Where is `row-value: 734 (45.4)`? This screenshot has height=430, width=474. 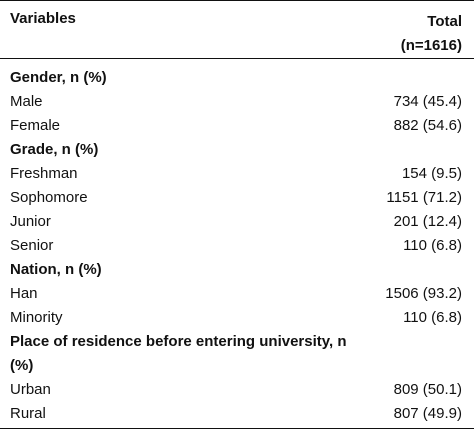
row-value: 734 (45.4) is located at coordinates (427, 101).